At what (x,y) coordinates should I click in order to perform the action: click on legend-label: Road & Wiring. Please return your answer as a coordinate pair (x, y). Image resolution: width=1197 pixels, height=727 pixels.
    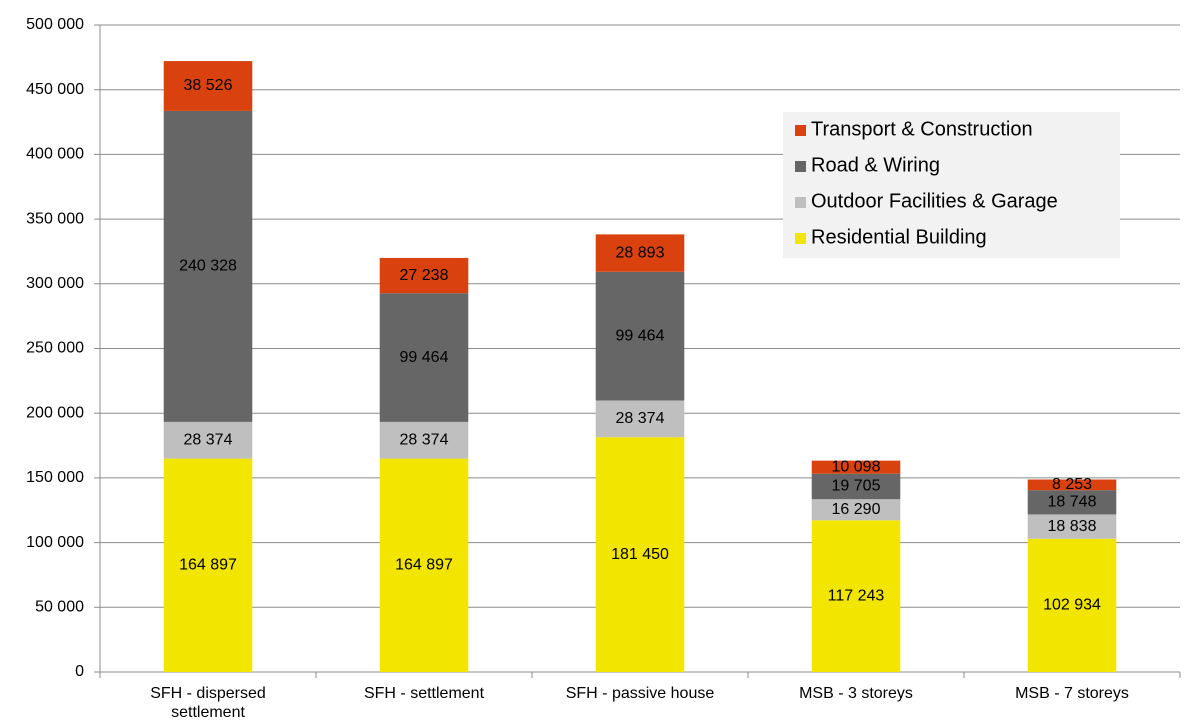
    Looking at the image, I should click on (875, 165).